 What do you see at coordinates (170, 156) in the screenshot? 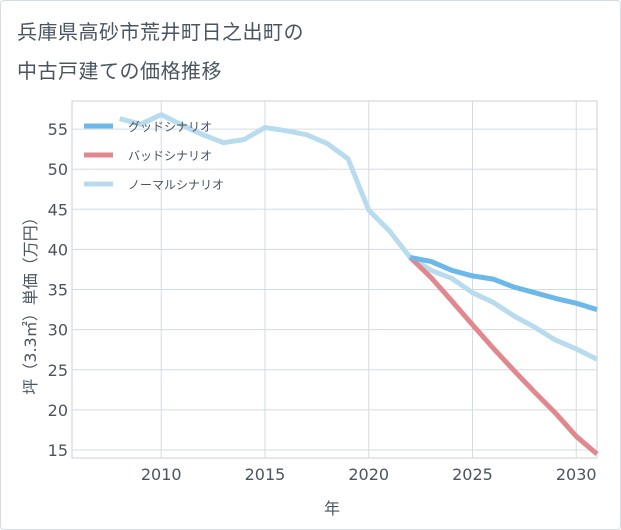
I see `legend-label-2: バッドシナリオ` at bounding box center [170, 156].